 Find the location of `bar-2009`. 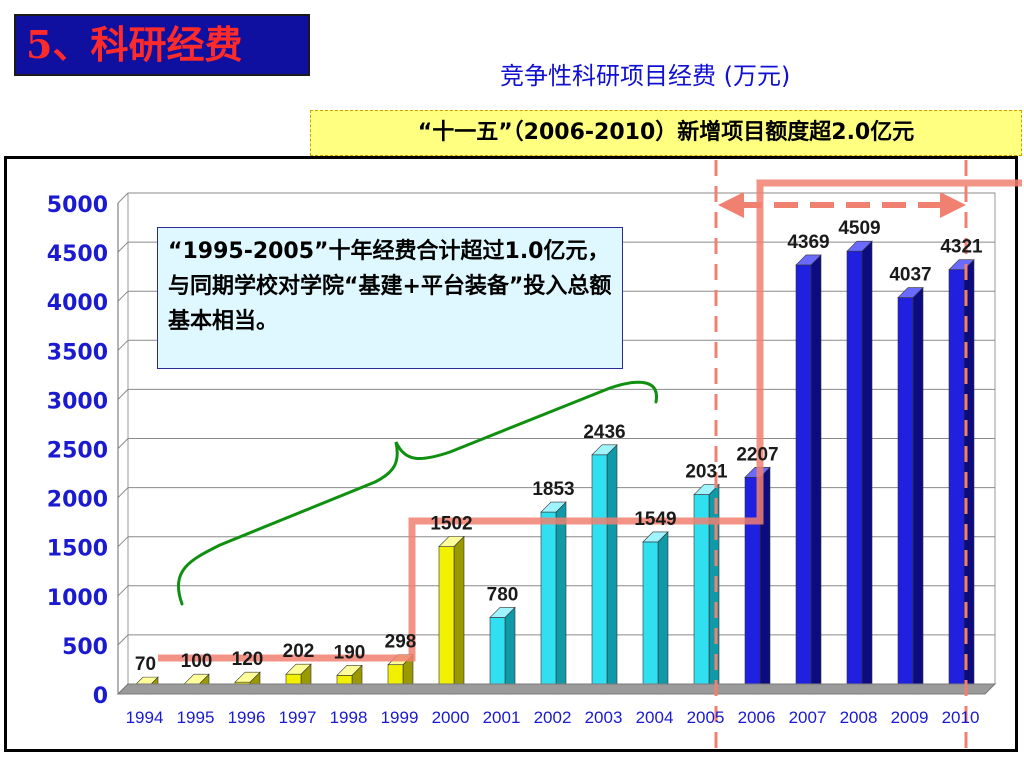

bar-2009 is located at coordinates (910, 490).